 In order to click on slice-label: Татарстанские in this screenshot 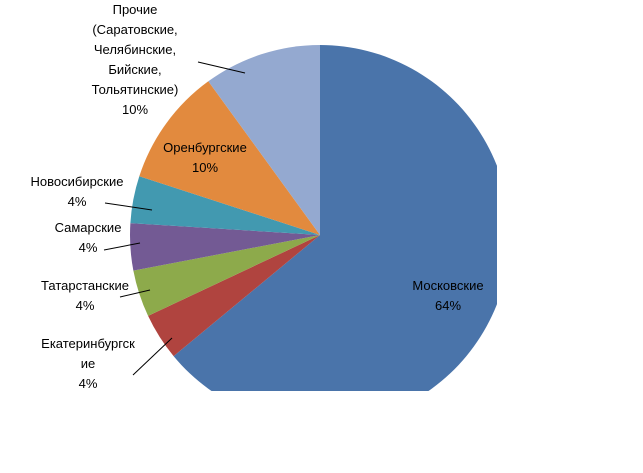, I will do `click(85, 285)`.